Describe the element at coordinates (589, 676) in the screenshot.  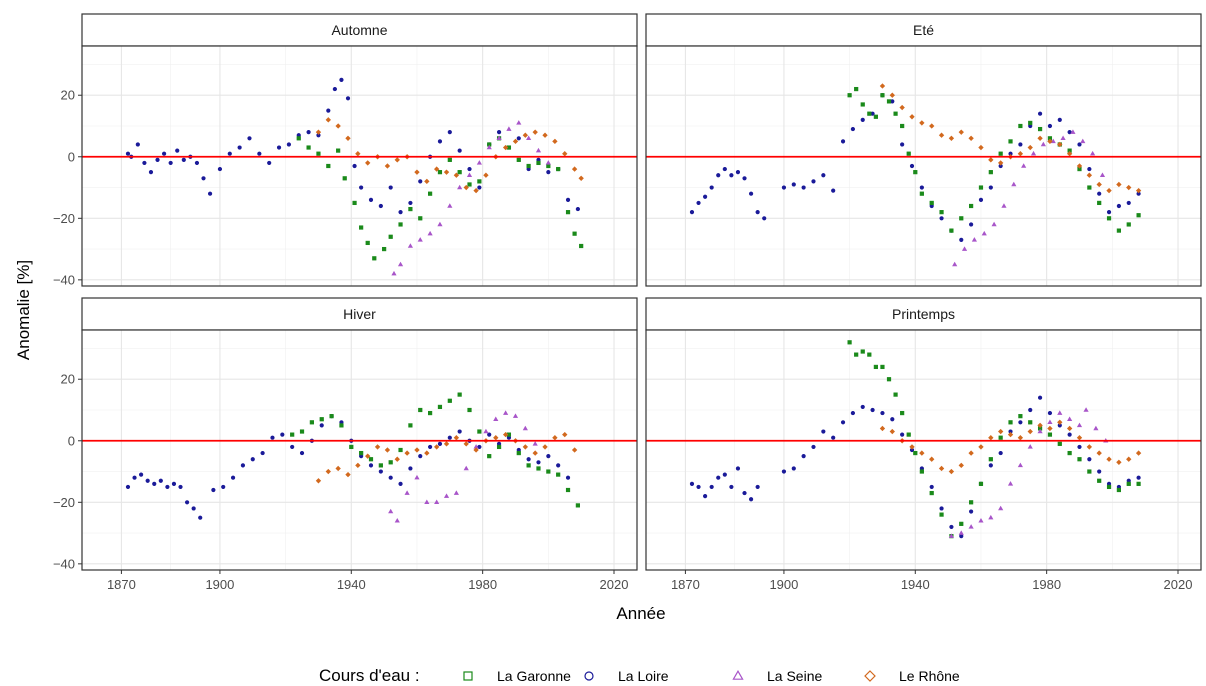
I see `legend-key-circle` at that location.